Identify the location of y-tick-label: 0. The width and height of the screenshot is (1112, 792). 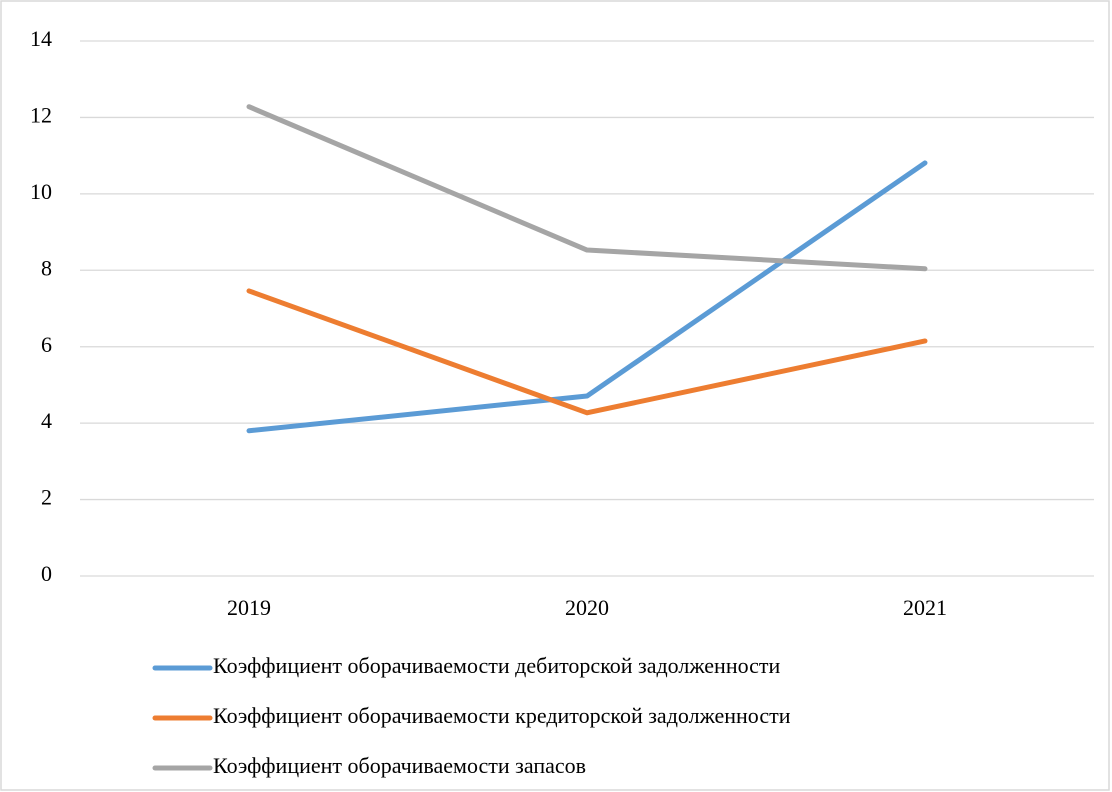
(46, 573).